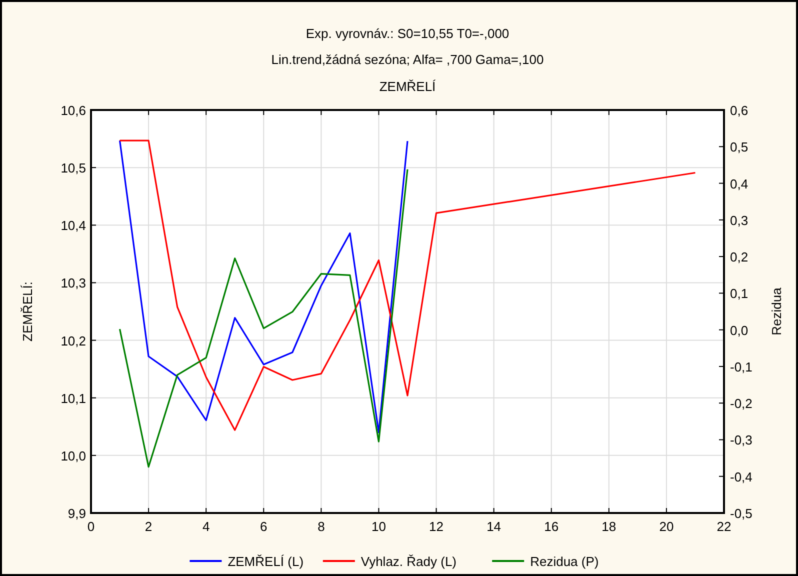 This screenshot has width=798, height=576. Describe the element at coordinates (551, 526) in the screenshot. I see `x-tick-label: 16` at that location.